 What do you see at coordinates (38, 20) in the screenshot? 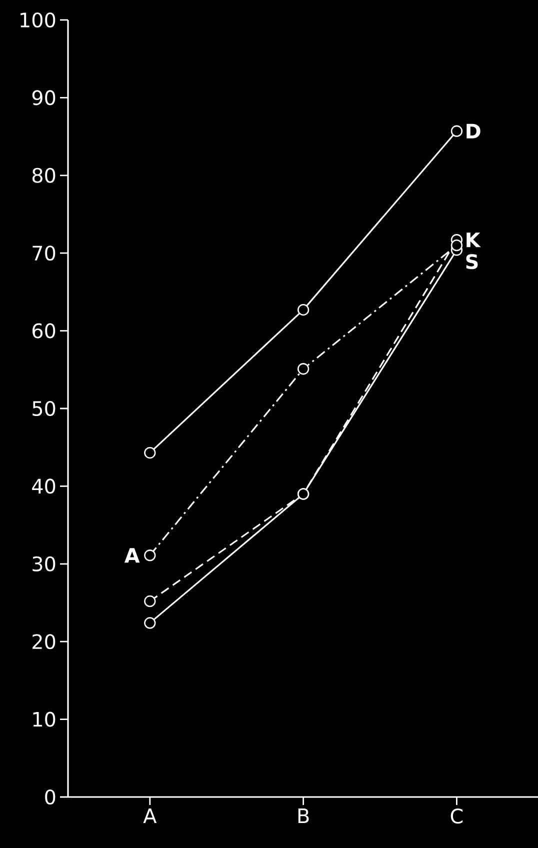
I see `y-tick-label: 100` at bounding box center [38, 20].